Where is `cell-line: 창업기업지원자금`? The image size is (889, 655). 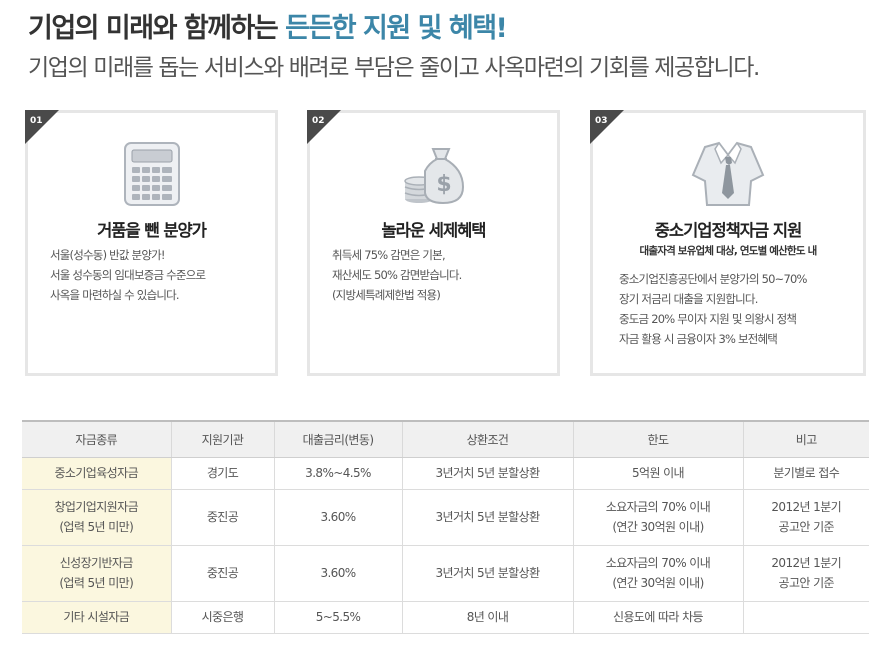 cell-line: 창업기업지원자금 is located at coordinates (96, 507).